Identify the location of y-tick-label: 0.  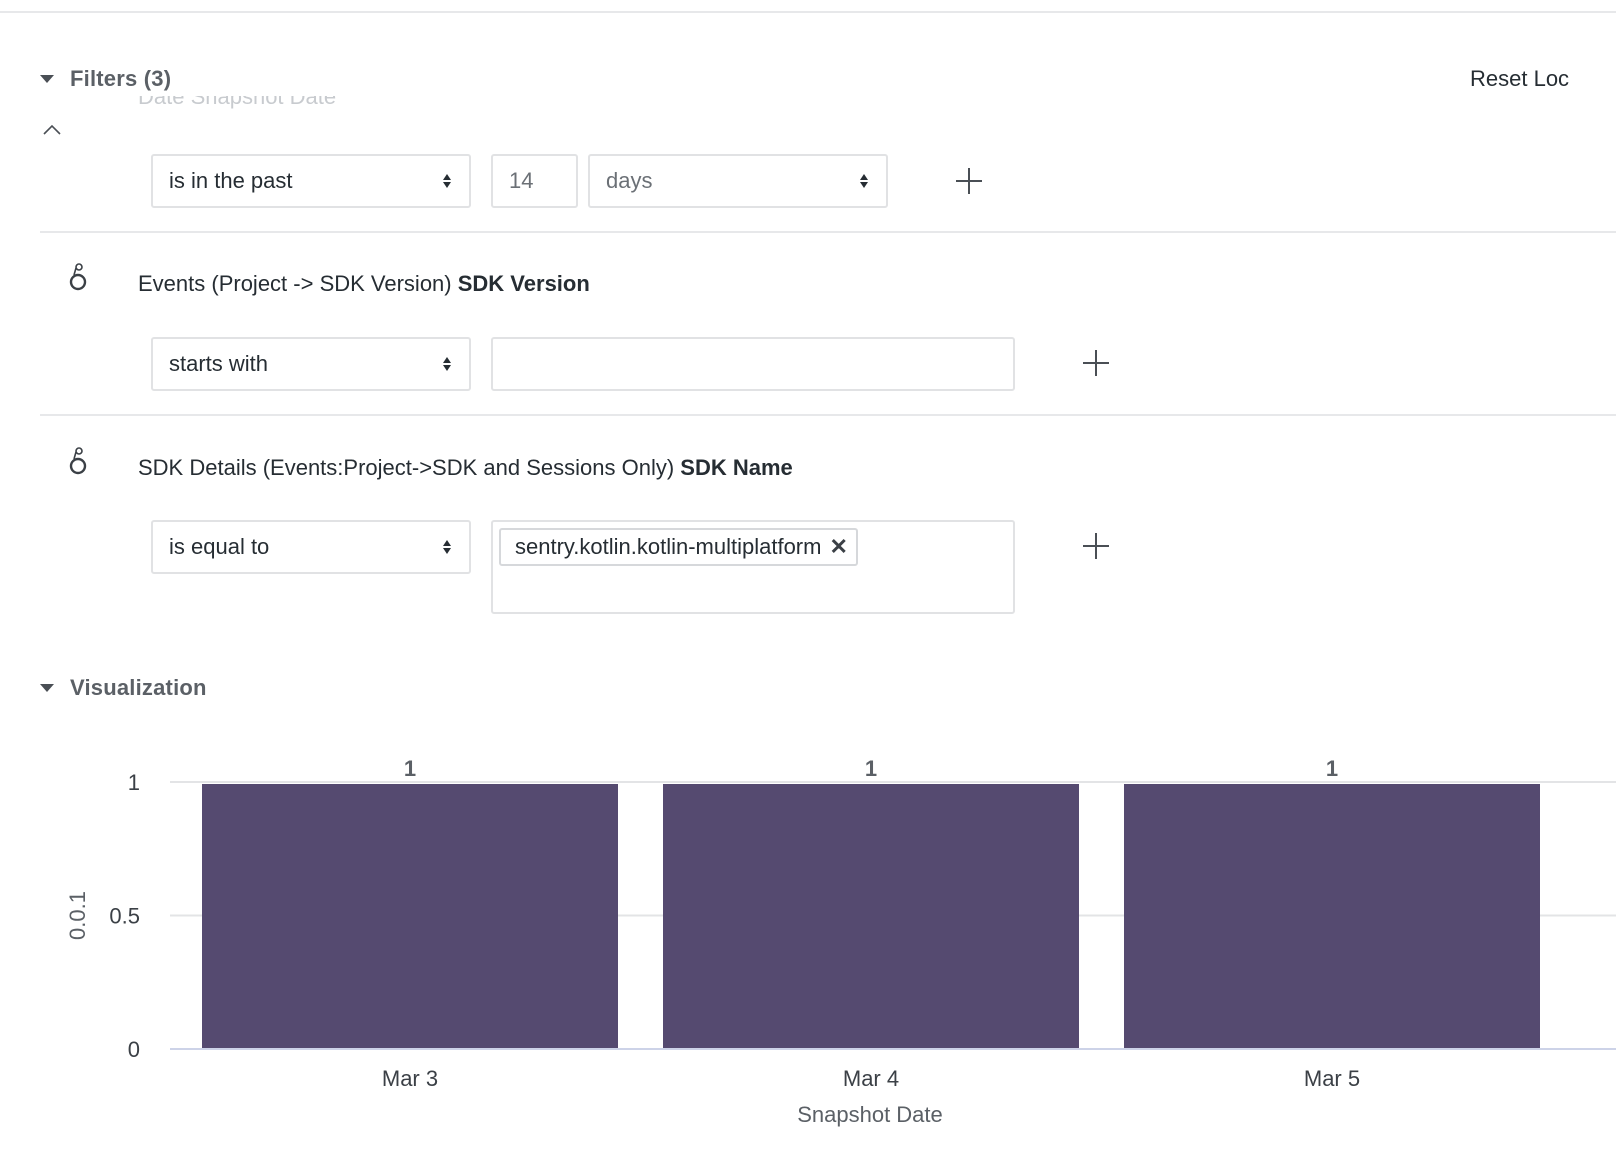
(134, 1049).